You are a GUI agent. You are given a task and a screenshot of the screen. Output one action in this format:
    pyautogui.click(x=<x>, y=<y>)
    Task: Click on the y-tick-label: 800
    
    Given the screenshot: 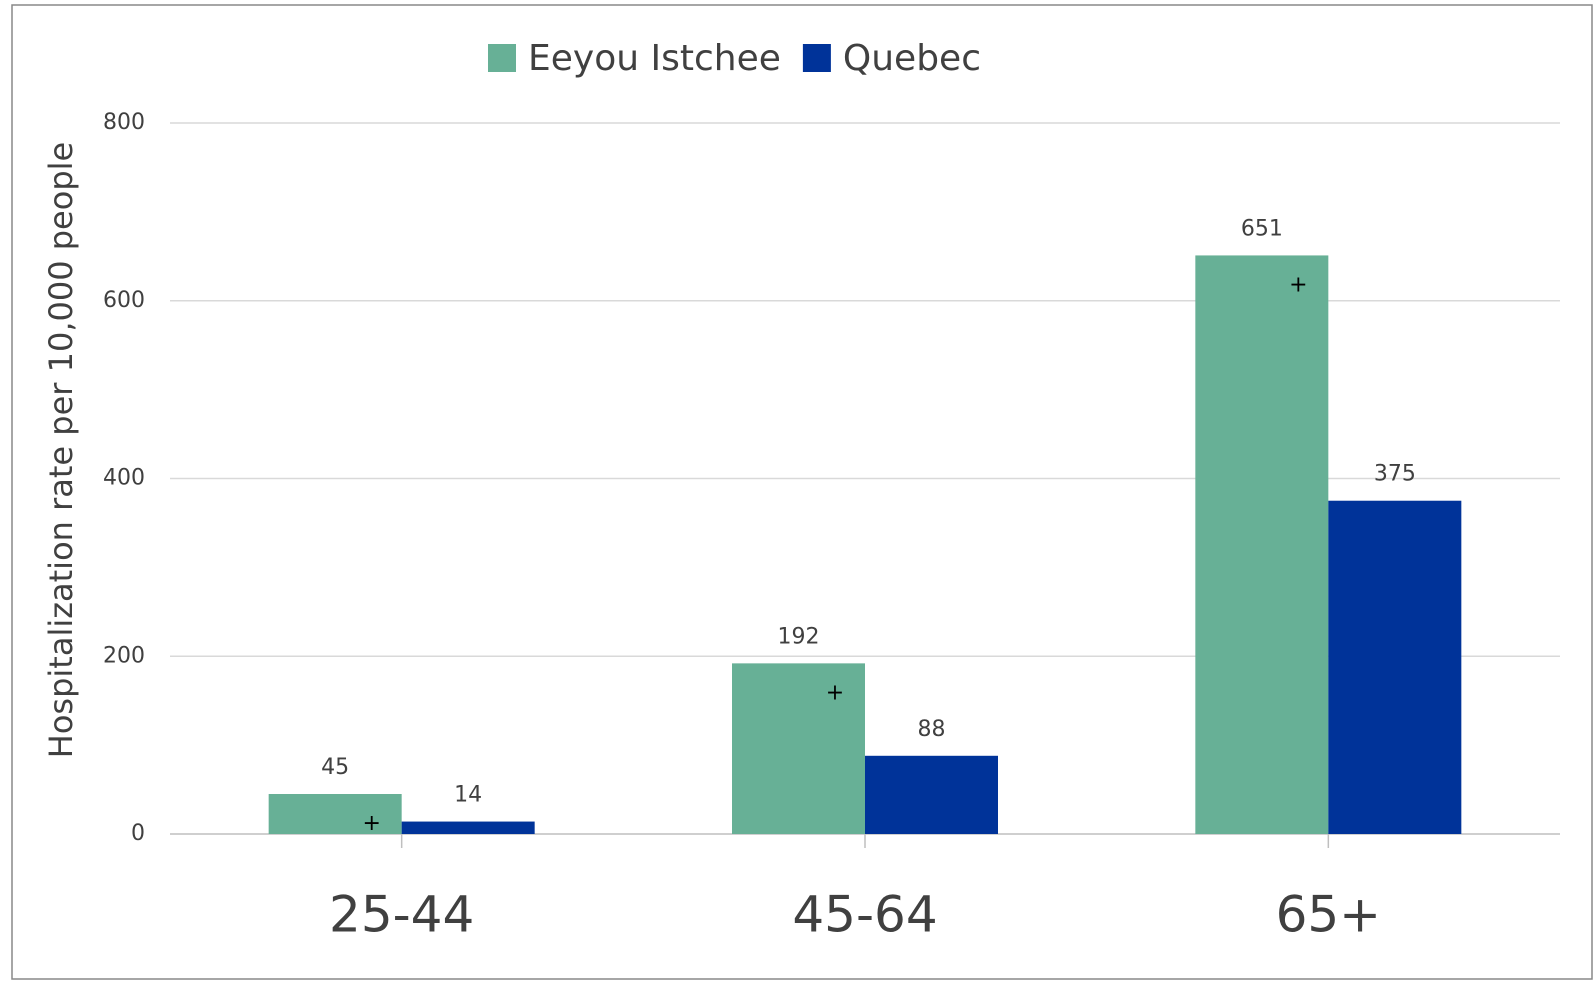 What is the action you would take?
    pyautogui.click(x=124, y=122)
    